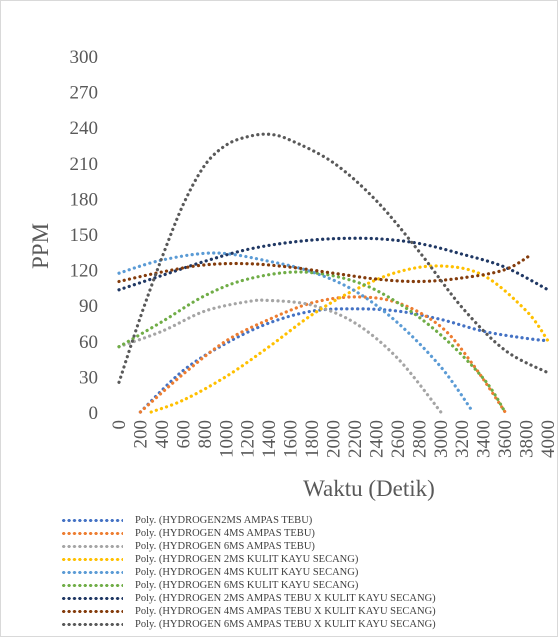 This screenshot has height=637, width=558. I want to click on legend-item: Poly. (HYDROGEN2MS AMPAS TEBU), so click(301, 520).